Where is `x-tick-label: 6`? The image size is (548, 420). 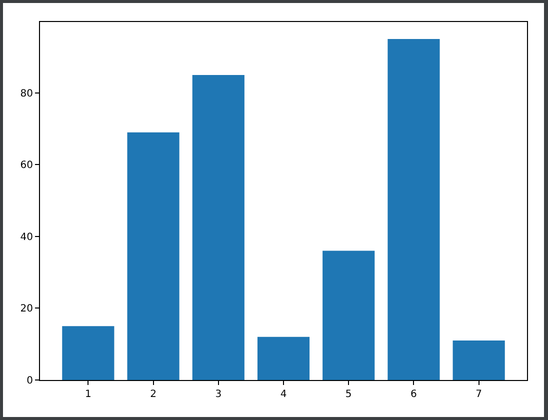 x-tick-label: 6 is located at coordinates (413, 394).